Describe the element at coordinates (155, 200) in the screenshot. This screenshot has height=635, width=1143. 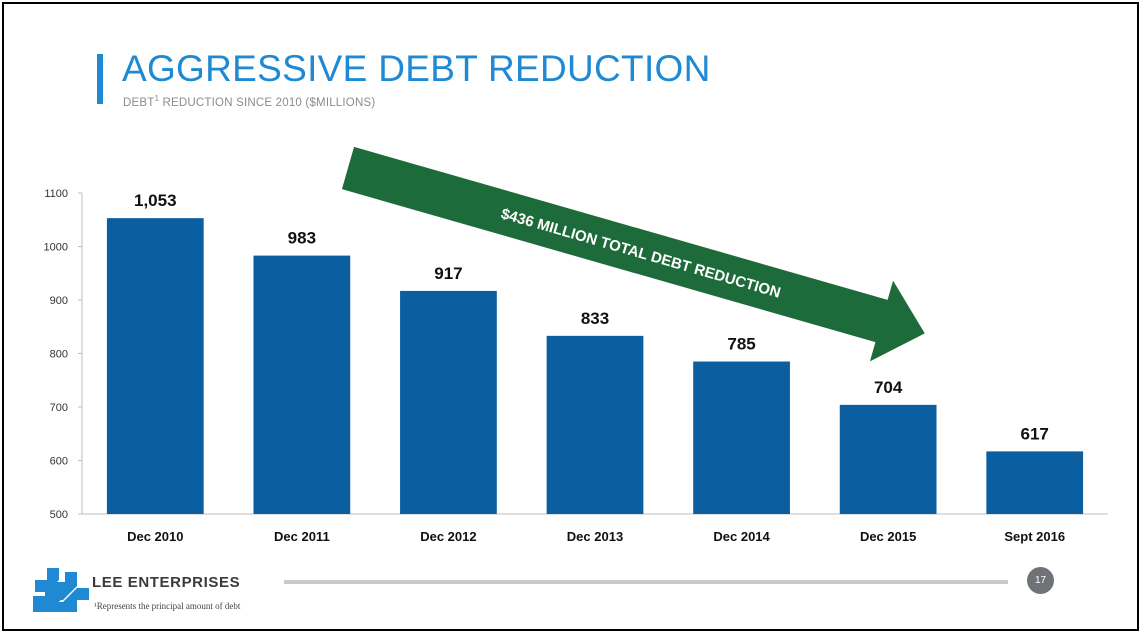
I see `bar-value-label: 1,053` at that location.